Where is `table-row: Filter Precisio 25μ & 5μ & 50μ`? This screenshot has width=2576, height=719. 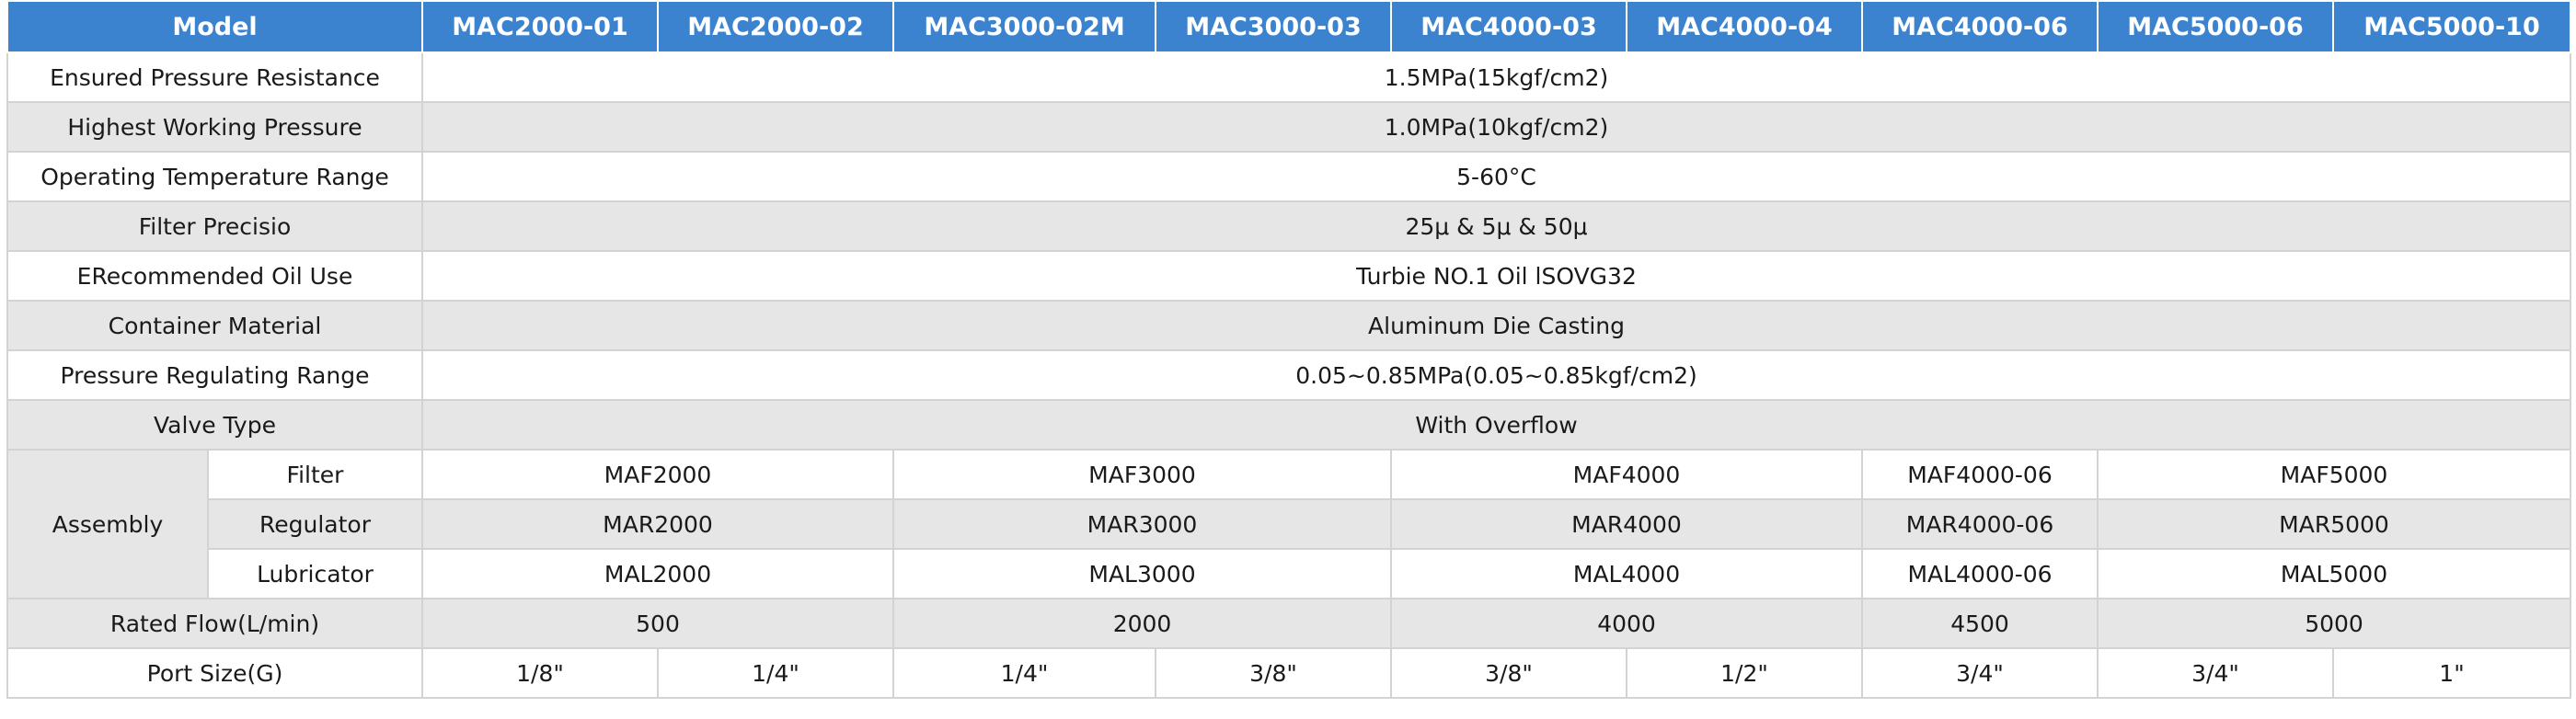 table-row: Filter Precisio 25μ & 5μ & 50μ is located at coordinates (1288, 226).